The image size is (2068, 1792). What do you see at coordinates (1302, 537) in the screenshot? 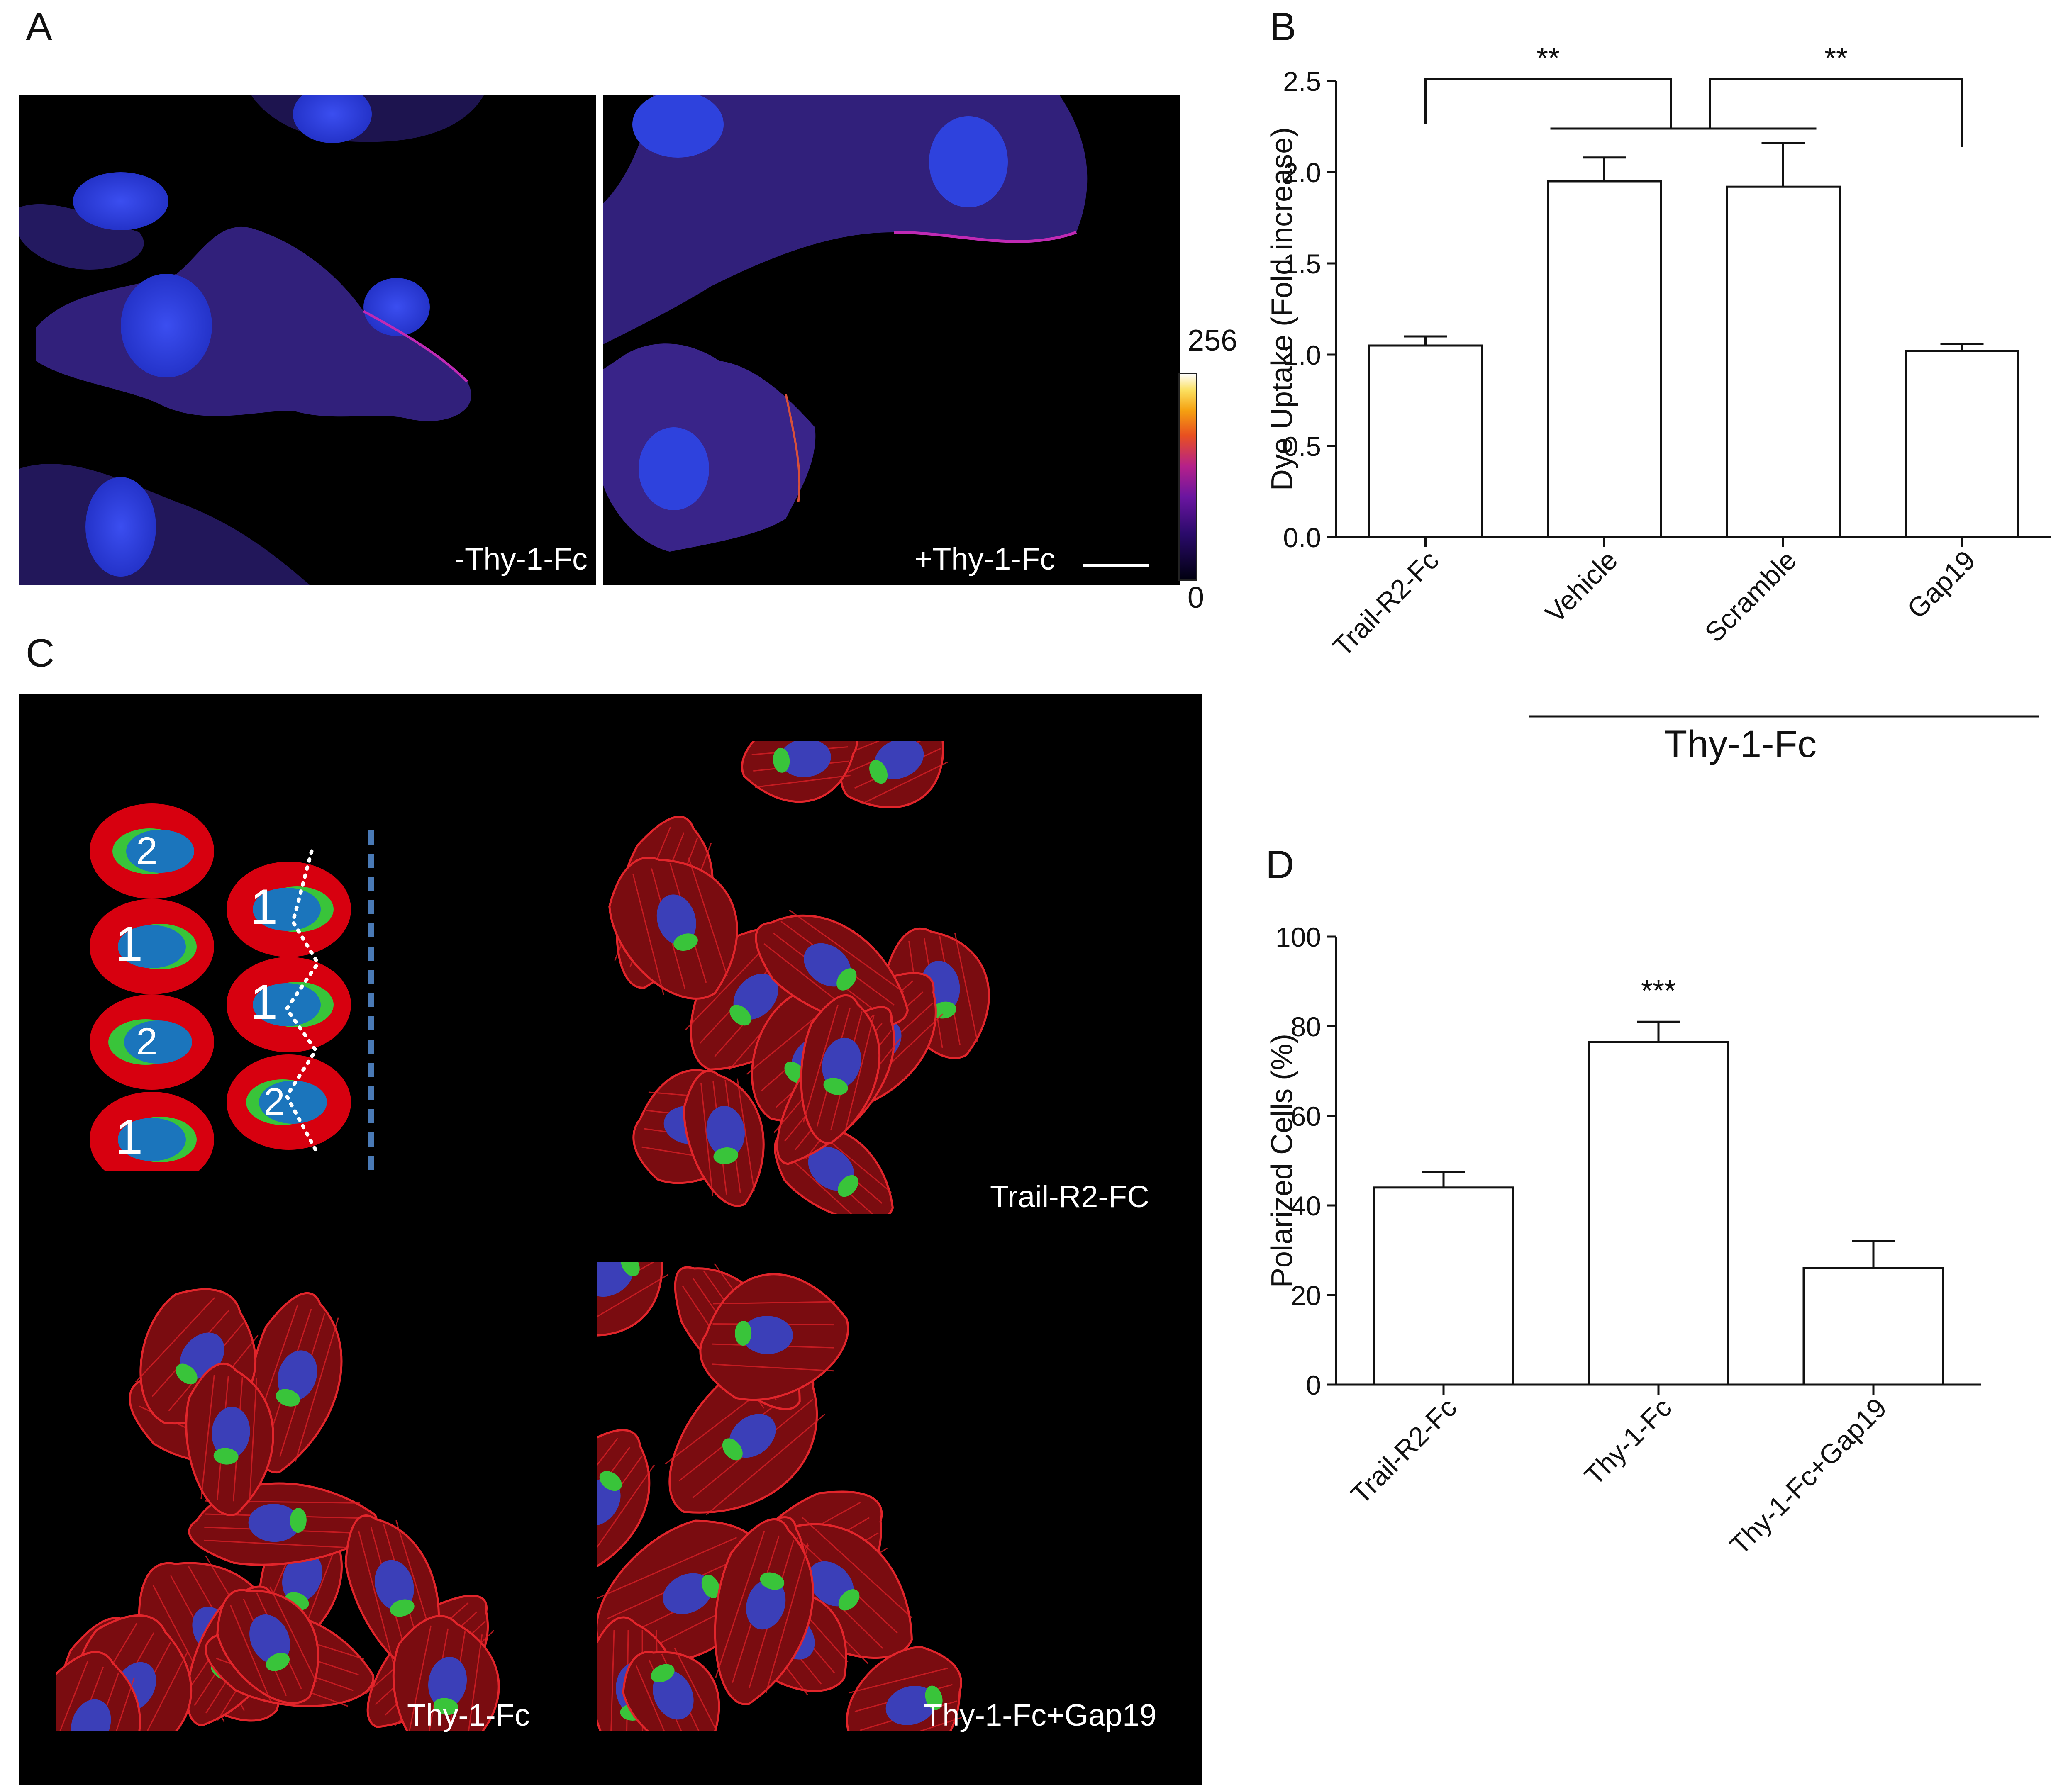
I see `y-tick-label: 0.0` at bounding box center [1302, 537].